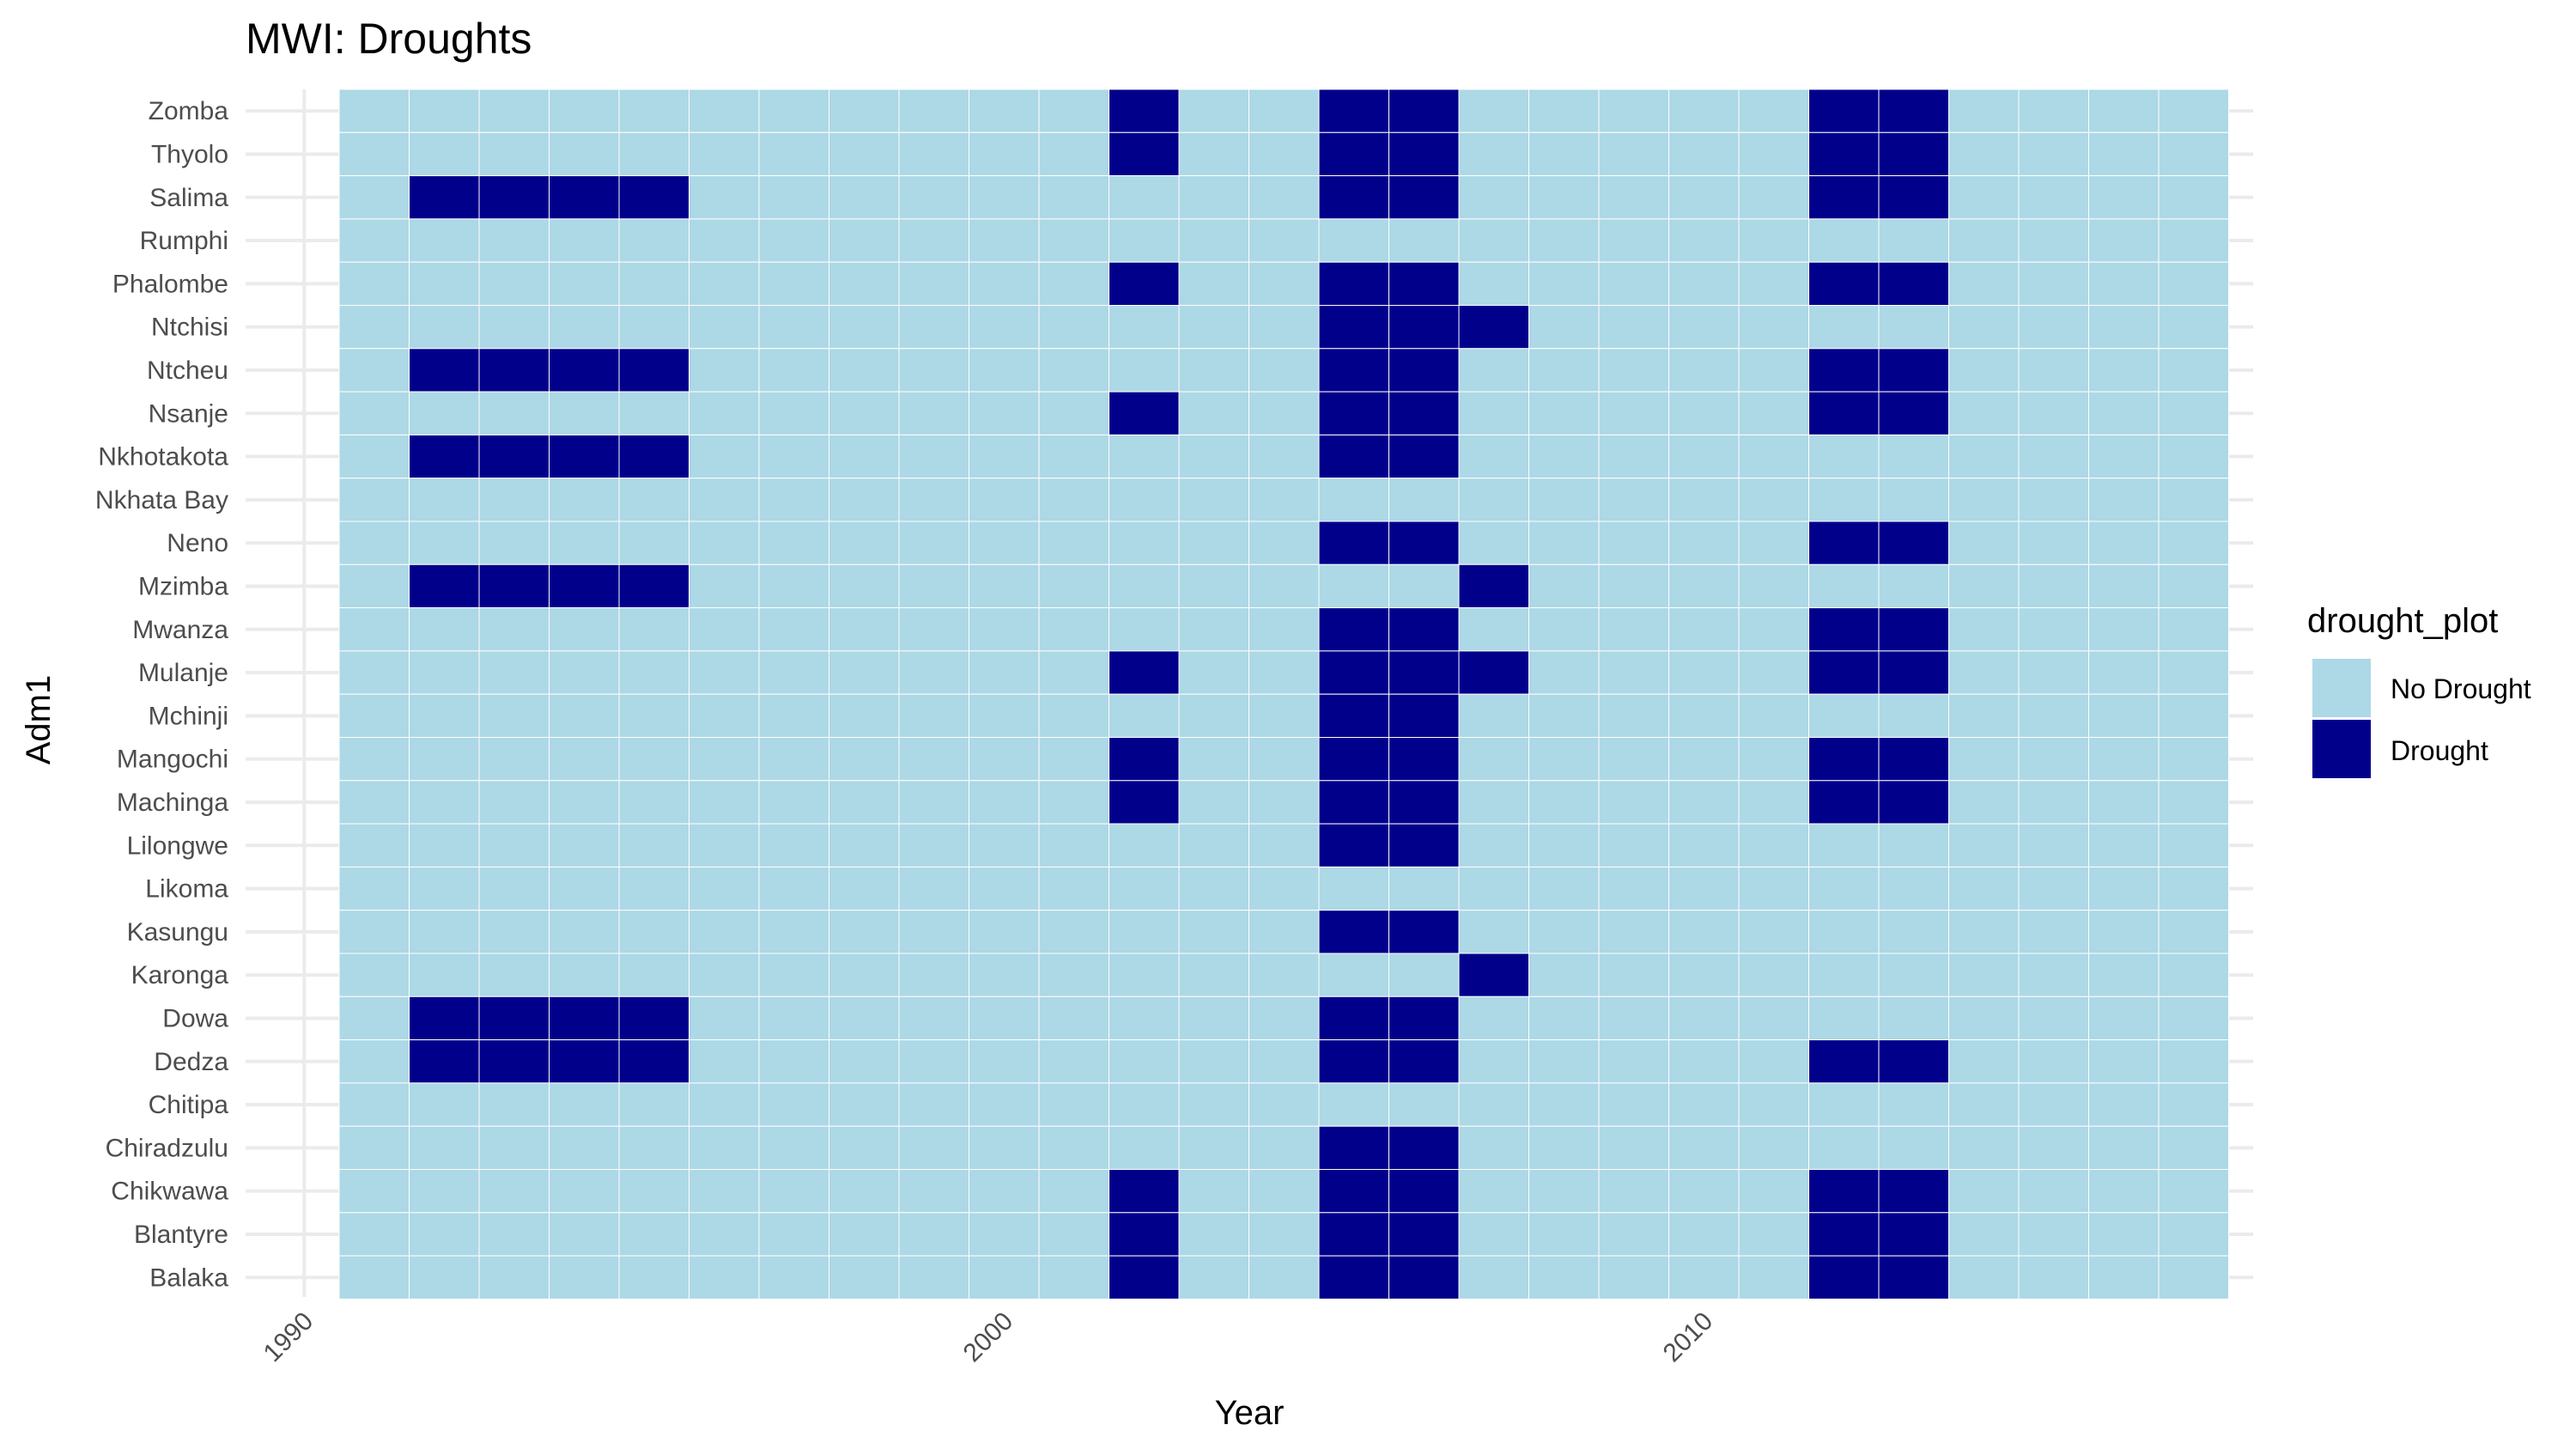  Describe the element at coordinates (2461, 688) in the screenshot. I see `legend-label-no-drought: No Drought` at that location.